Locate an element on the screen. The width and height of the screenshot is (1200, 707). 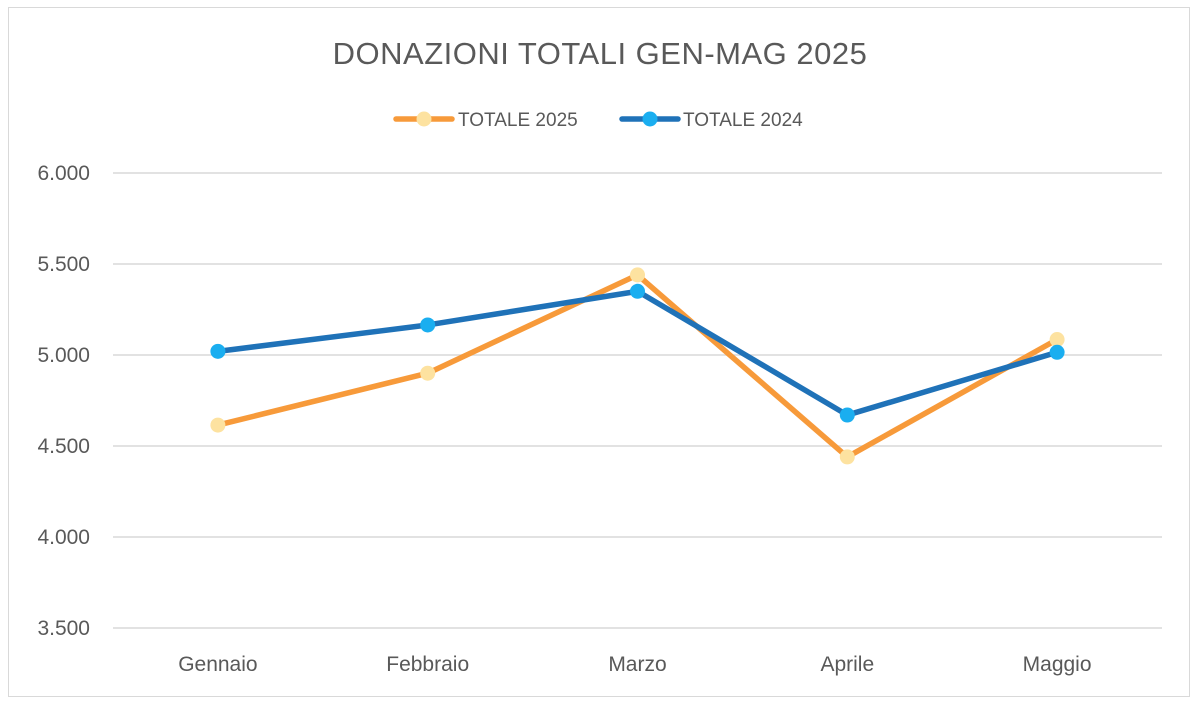
y-tick-label: 5.500 is located at coordinates (63, 264).